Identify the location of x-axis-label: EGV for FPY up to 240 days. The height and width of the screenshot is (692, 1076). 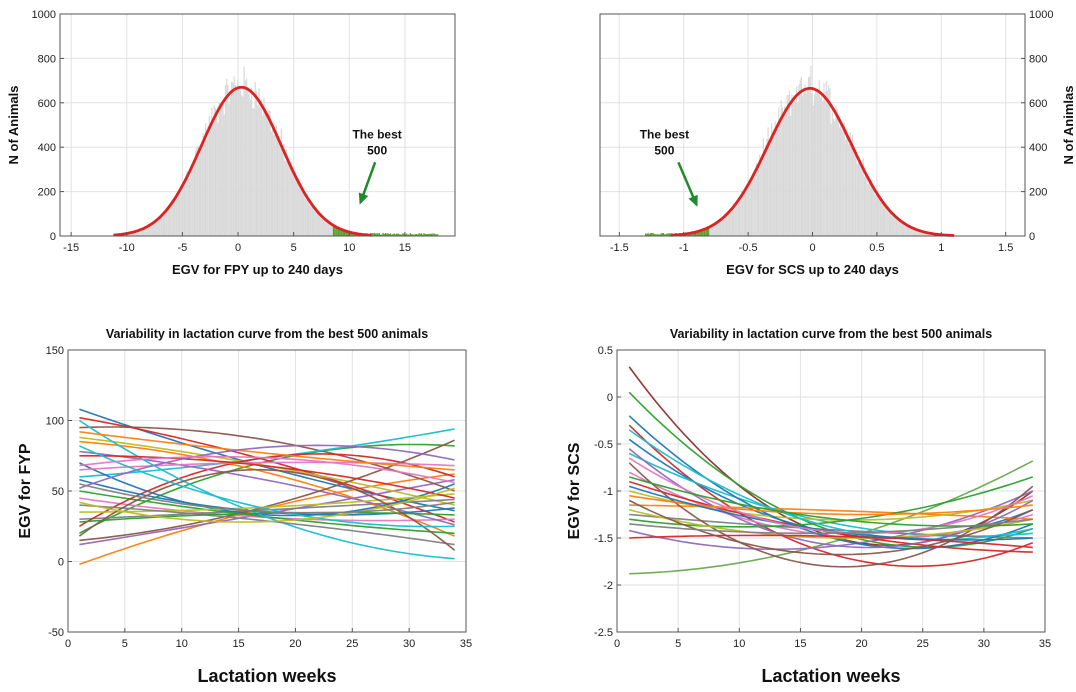
(257, 269).